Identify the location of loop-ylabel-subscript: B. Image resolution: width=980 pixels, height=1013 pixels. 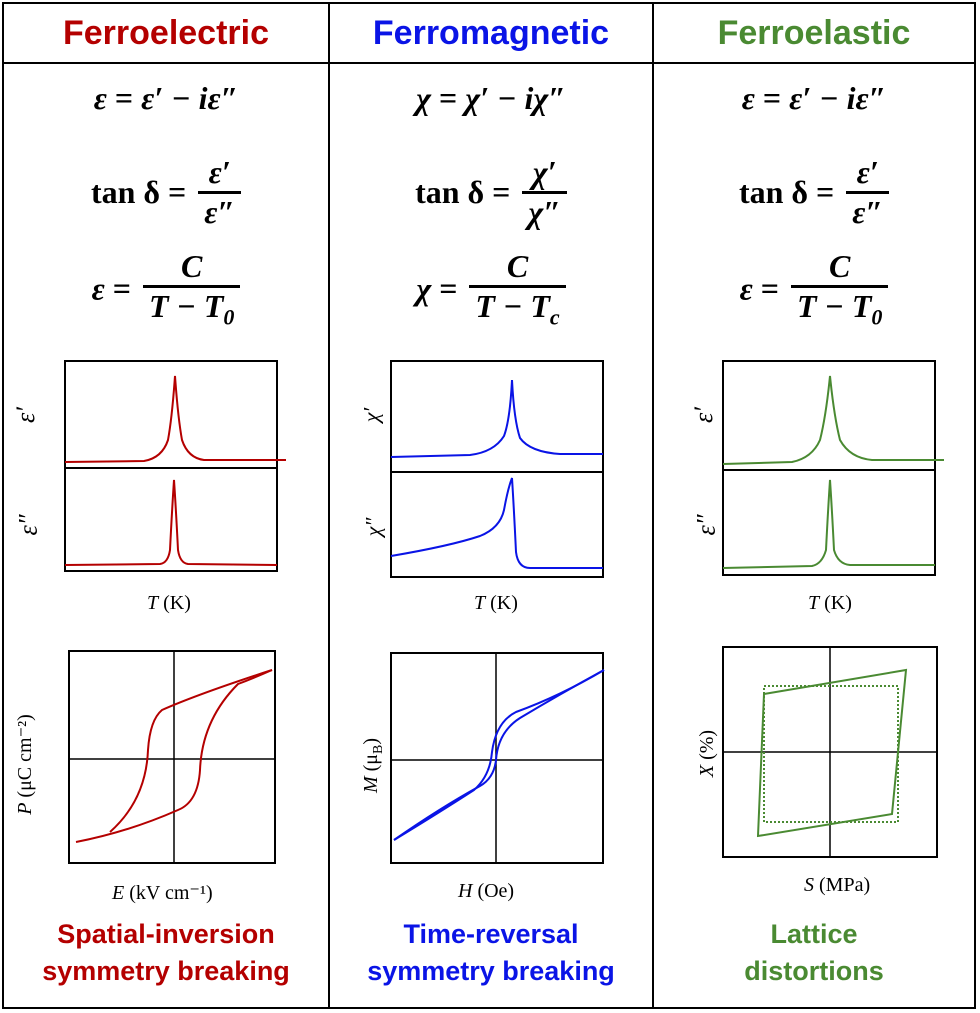
(379, 749).